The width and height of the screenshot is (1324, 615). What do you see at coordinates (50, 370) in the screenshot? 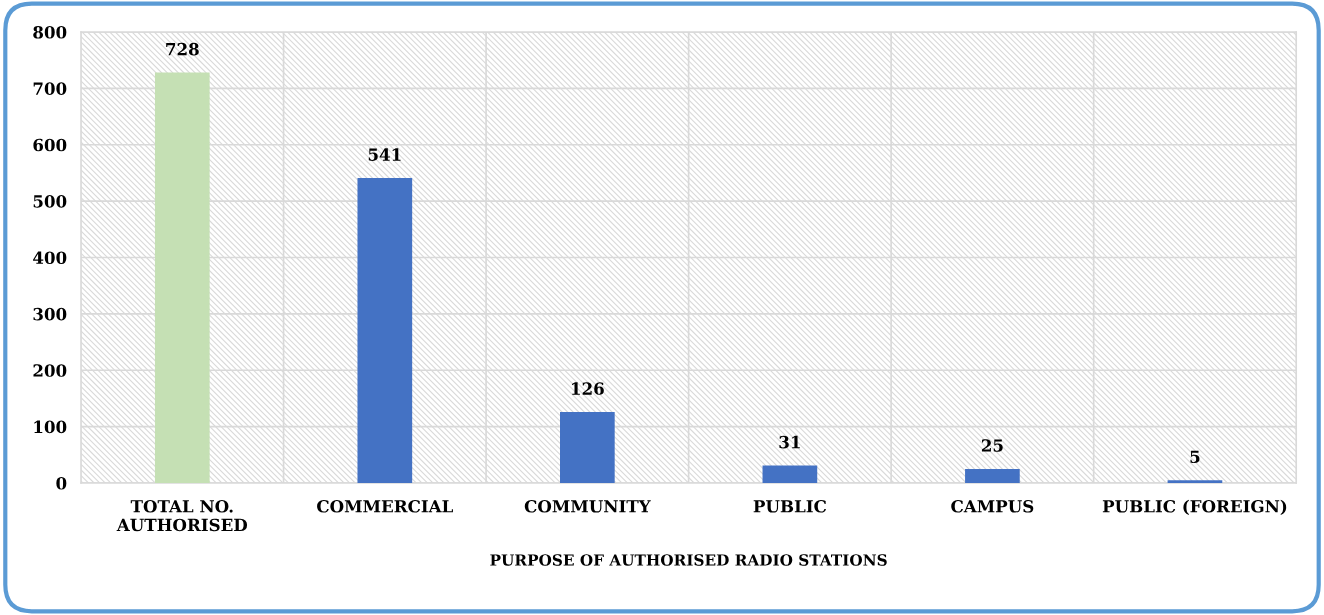
I see `y-tick-label: 200` at bounding box center [50, 370].